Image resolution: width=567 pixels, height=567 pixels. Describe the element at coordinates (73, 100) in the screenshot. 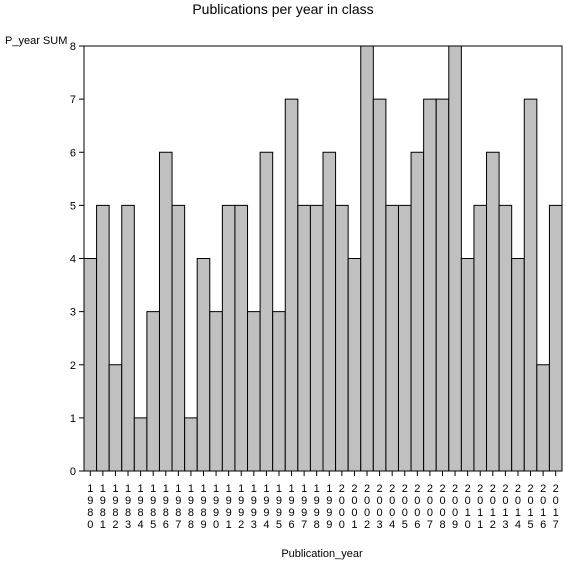

I see `y-tick-label: 7` at that location.